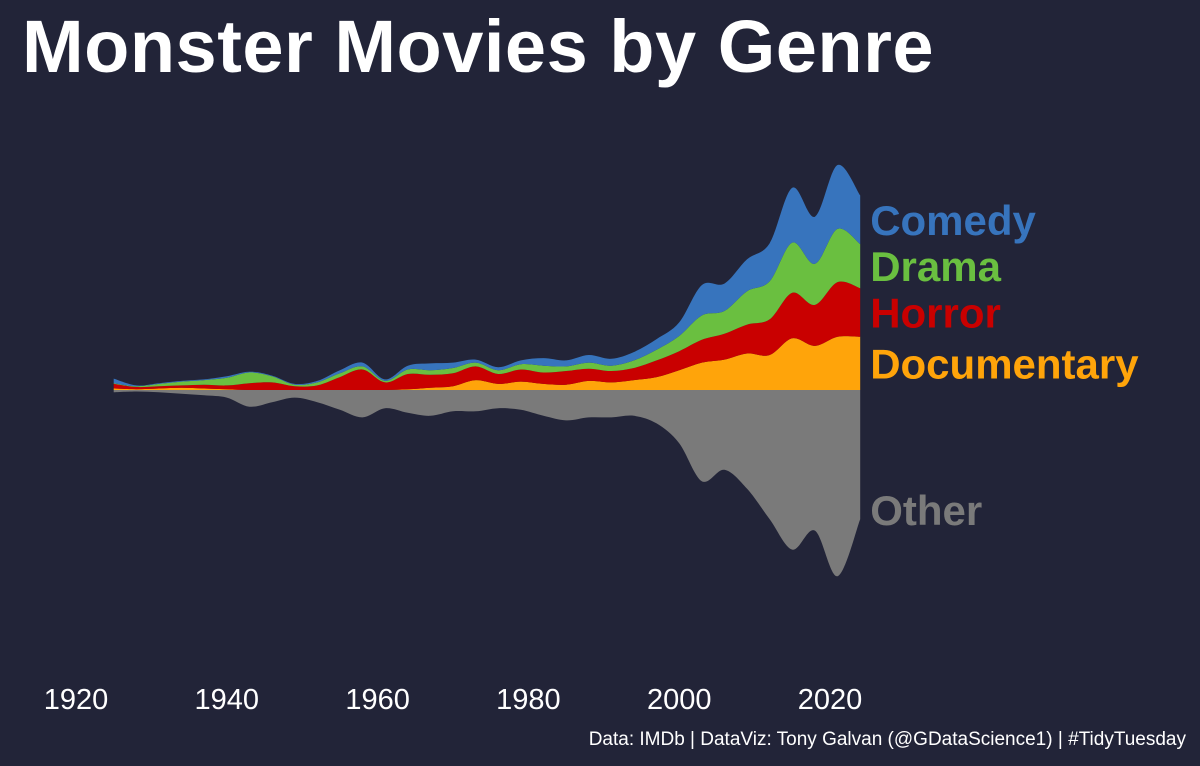 This screenshot has width=1200, height=766. What do you see at coordinates (528, 700) in the screenshot?
I see `x-tick-label: 1980` at bounding box center [528, 700].